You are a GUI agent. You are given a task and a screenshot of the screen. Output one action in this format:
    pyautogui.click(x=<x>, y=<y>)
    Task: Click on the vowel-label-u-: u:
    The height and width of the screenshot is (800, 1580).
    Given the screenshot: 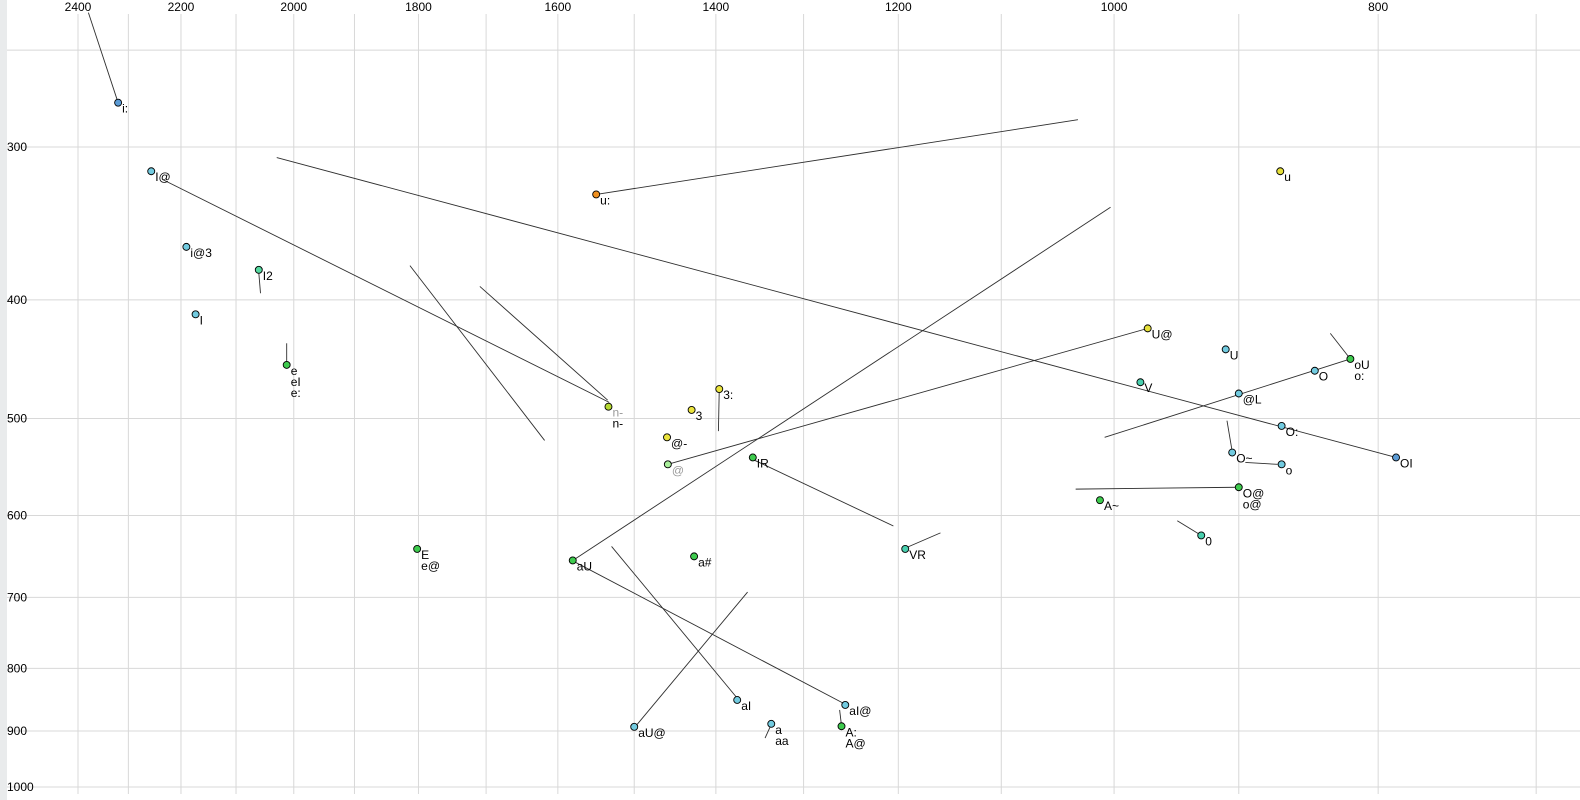 What is the action you would take?
    pyautogui.click(x=605, y=200)
    